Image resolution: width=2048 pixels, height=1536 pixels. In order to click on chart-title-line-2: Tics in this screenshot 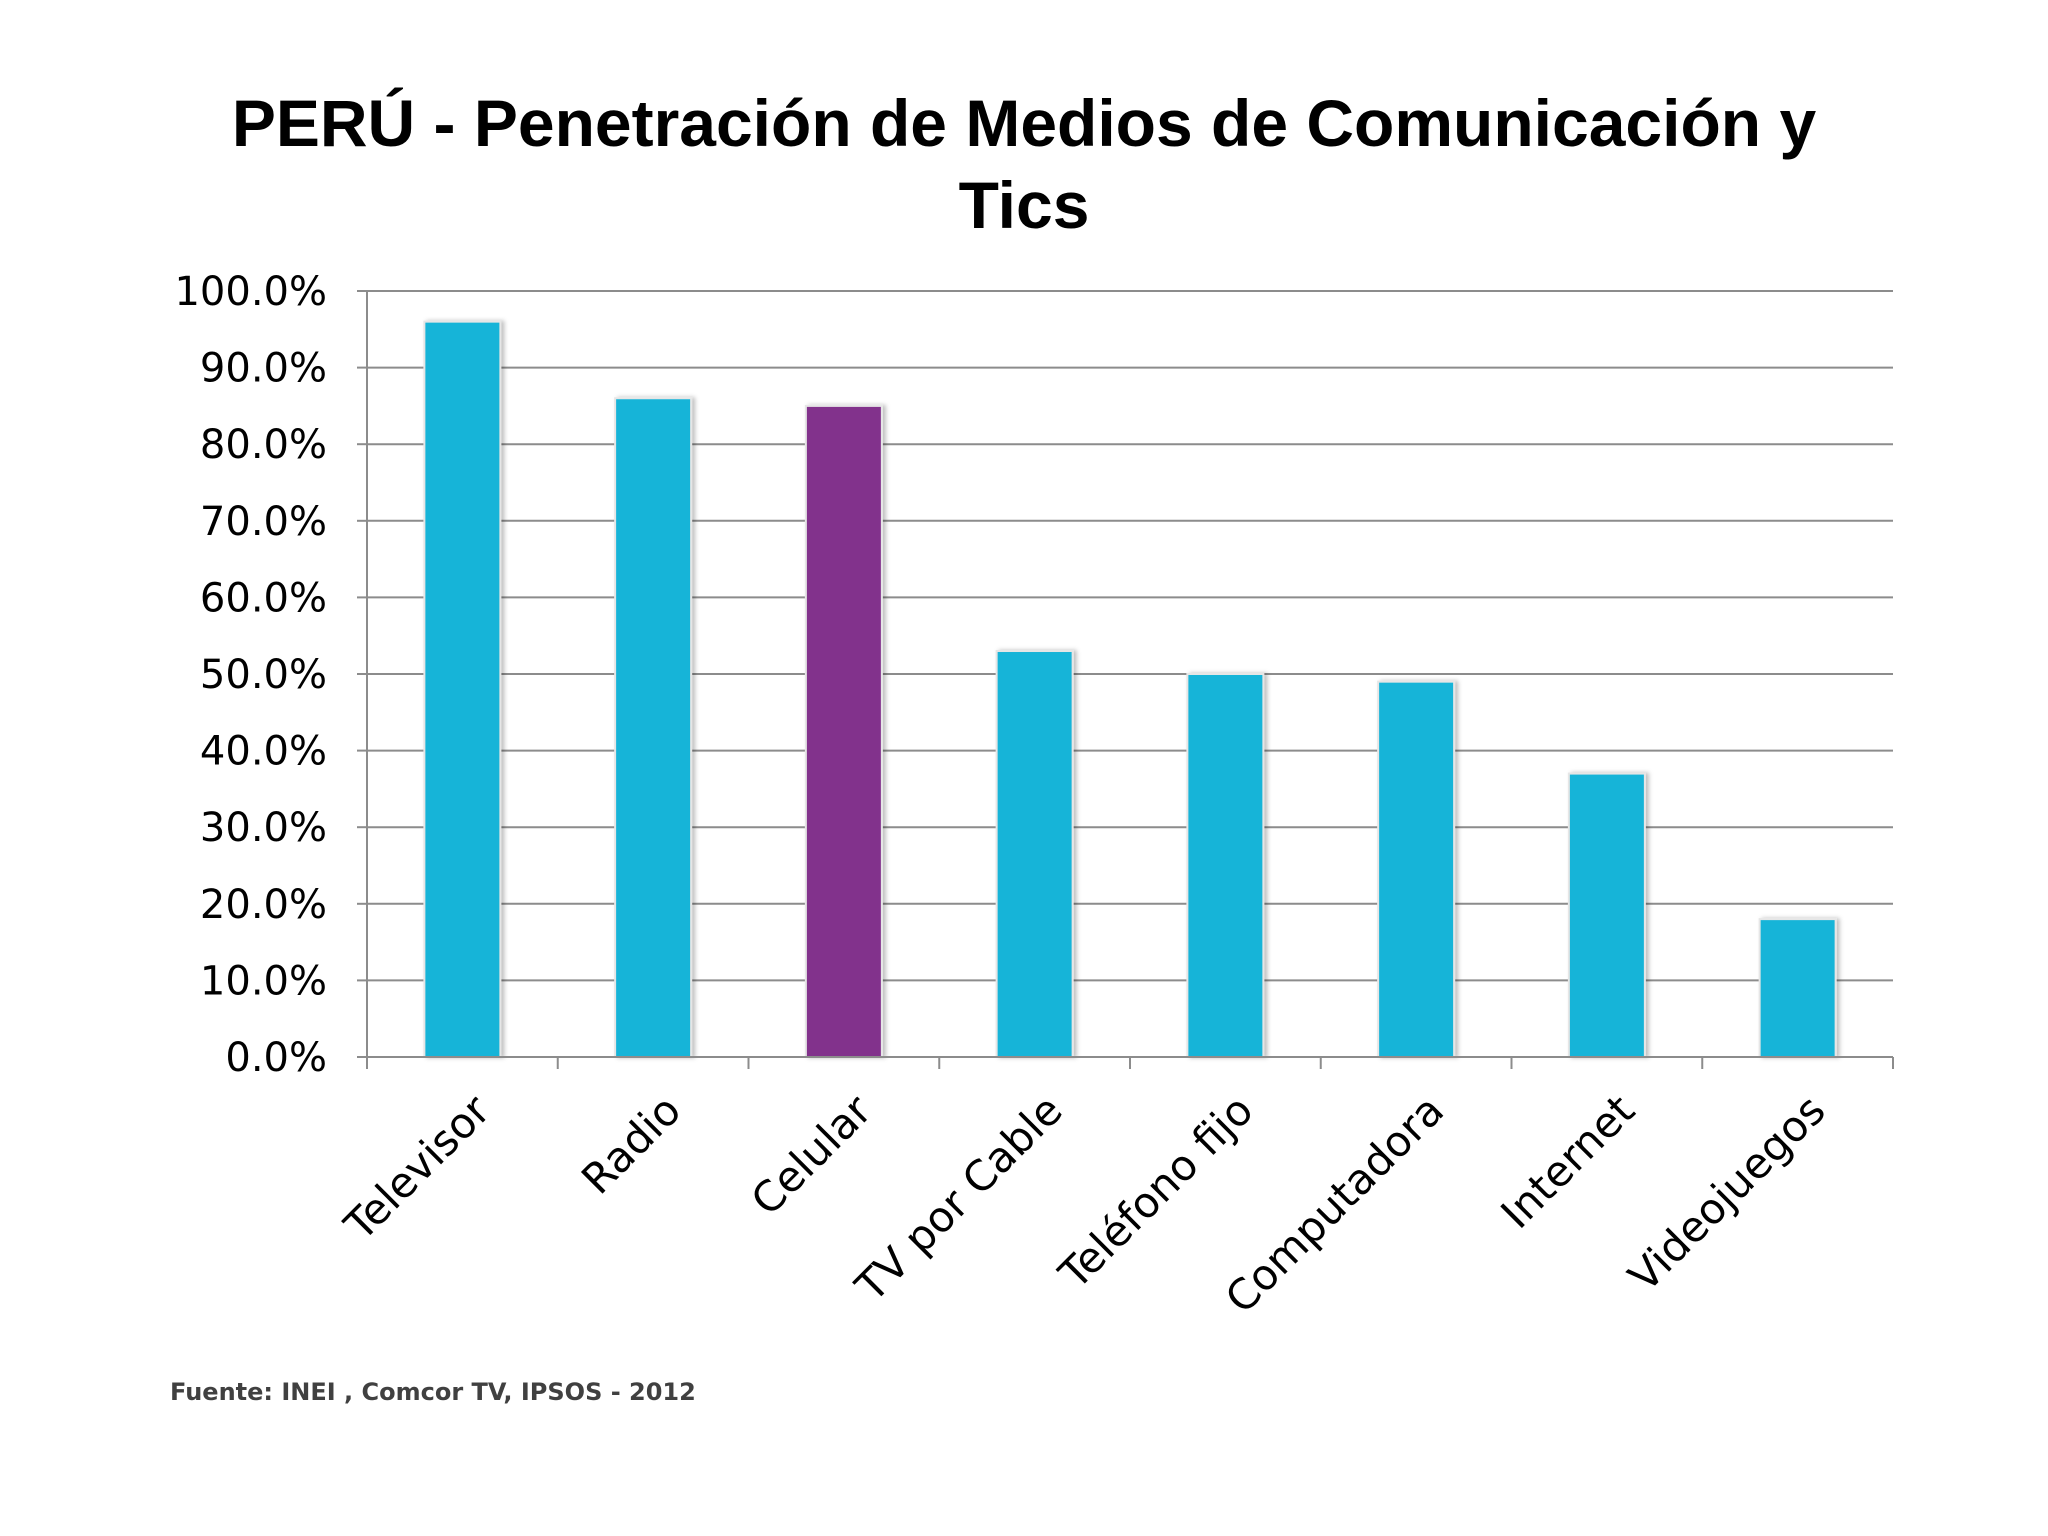, I will do `click(1024, 205)`.